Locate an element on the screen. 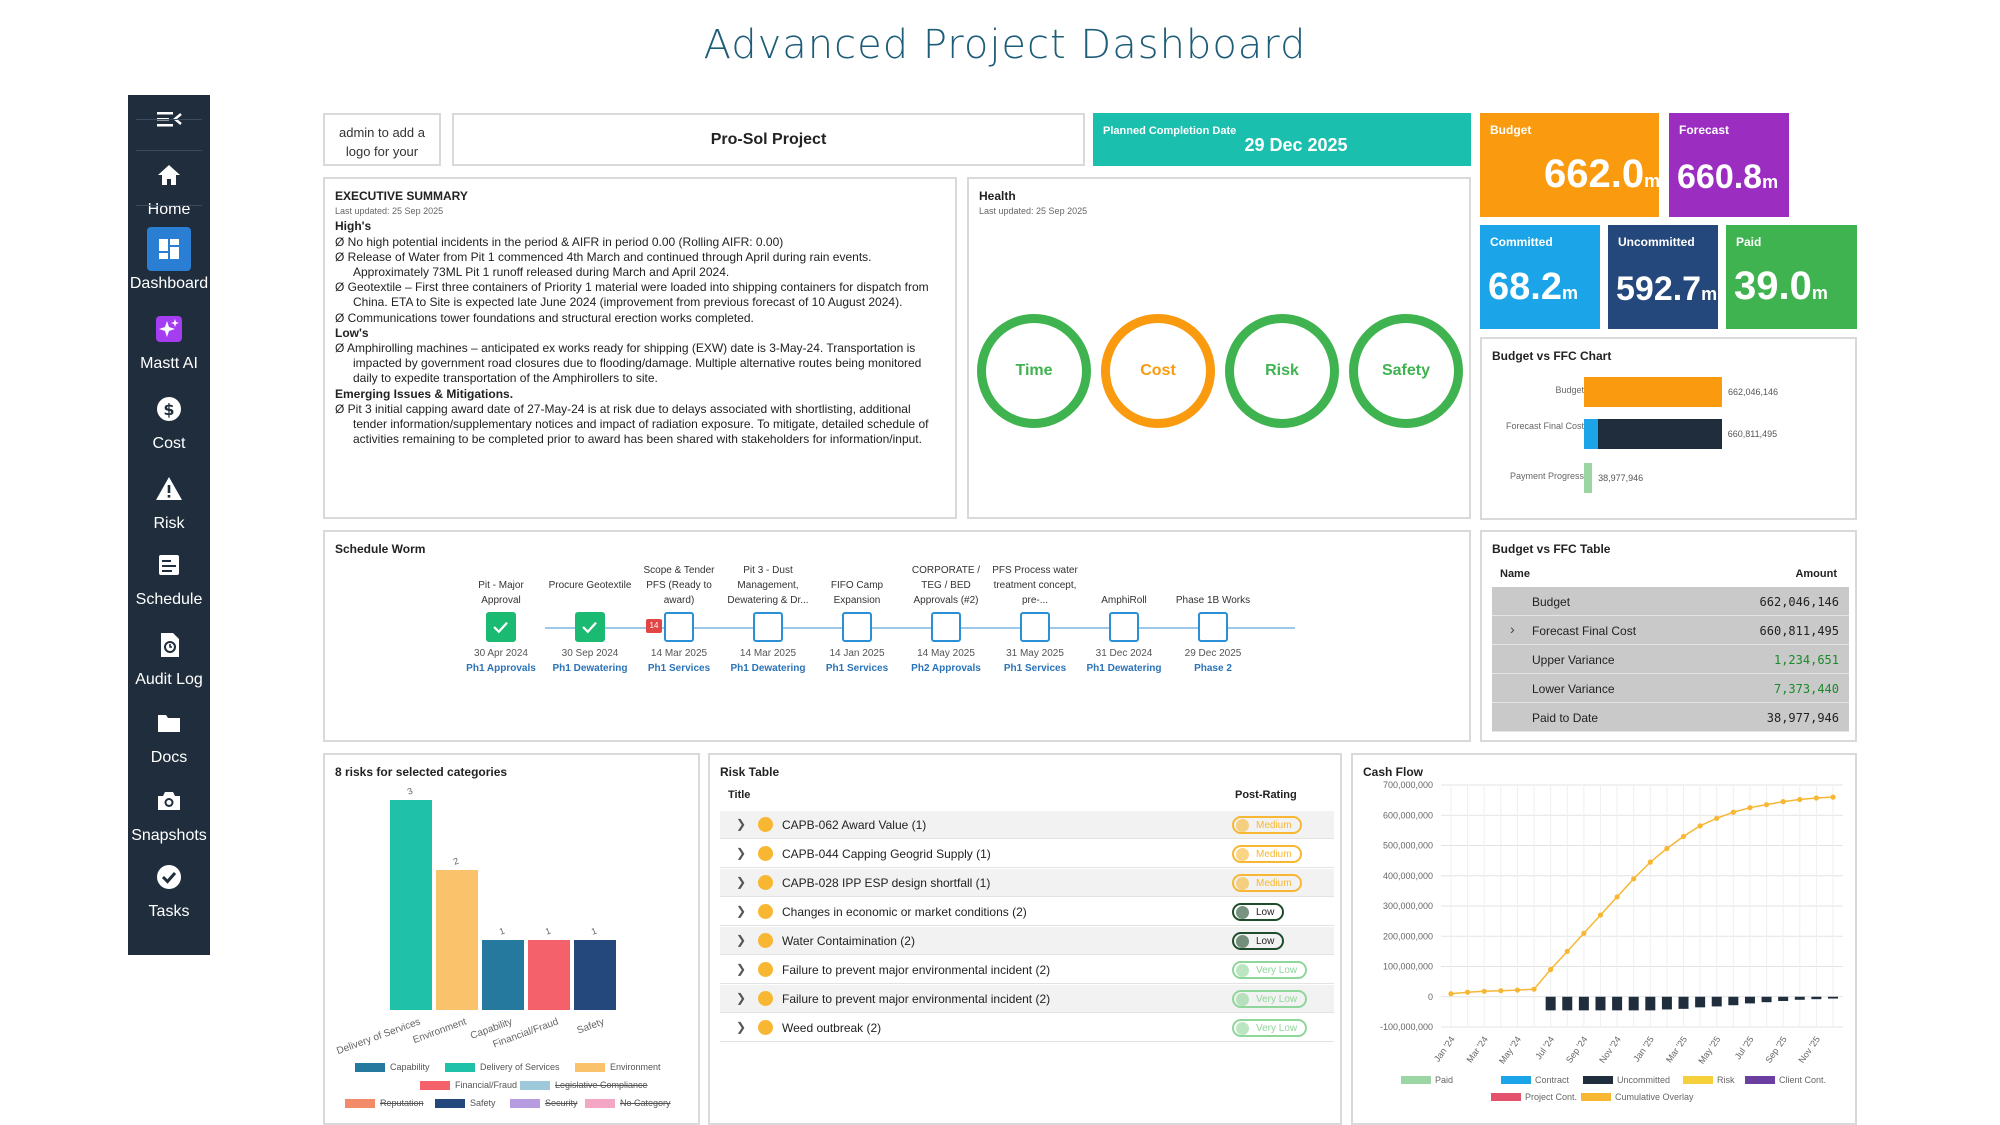  committed-metric: Committed 68.2m is located at coordinates (1540, 277).